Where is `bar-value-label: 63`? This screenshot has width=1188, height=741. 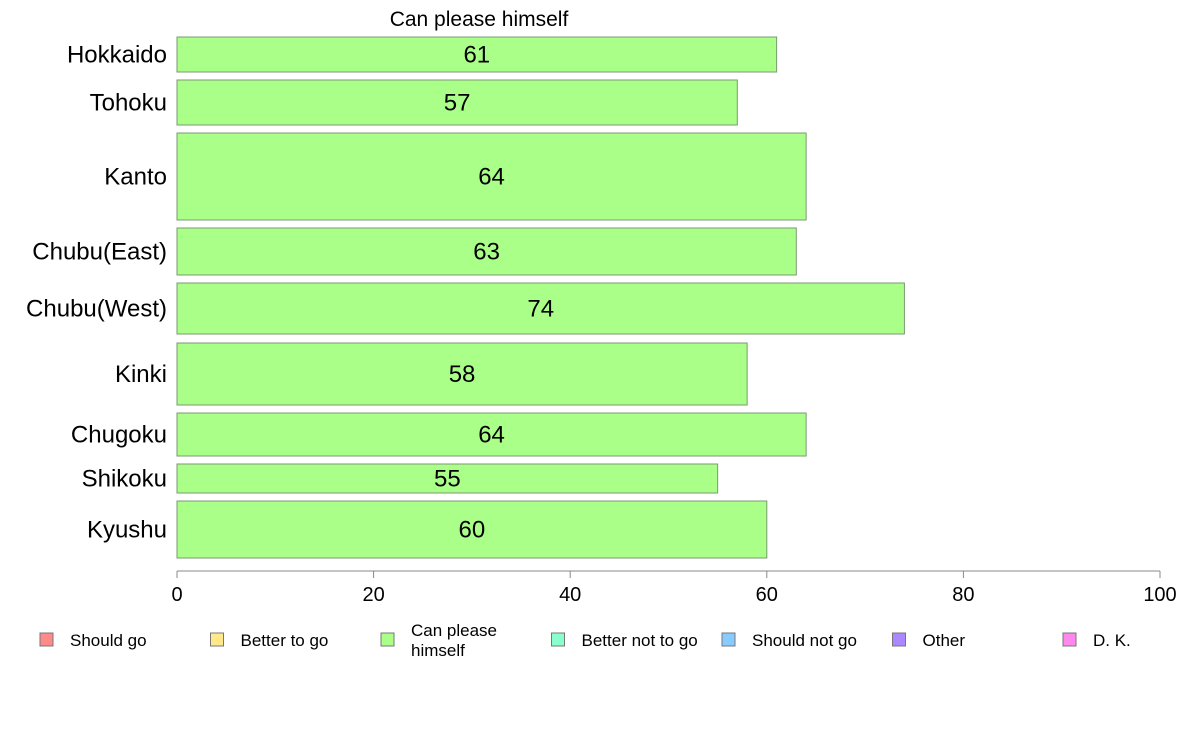 bar-value-label: 63 is located at coordinates (486, 252).